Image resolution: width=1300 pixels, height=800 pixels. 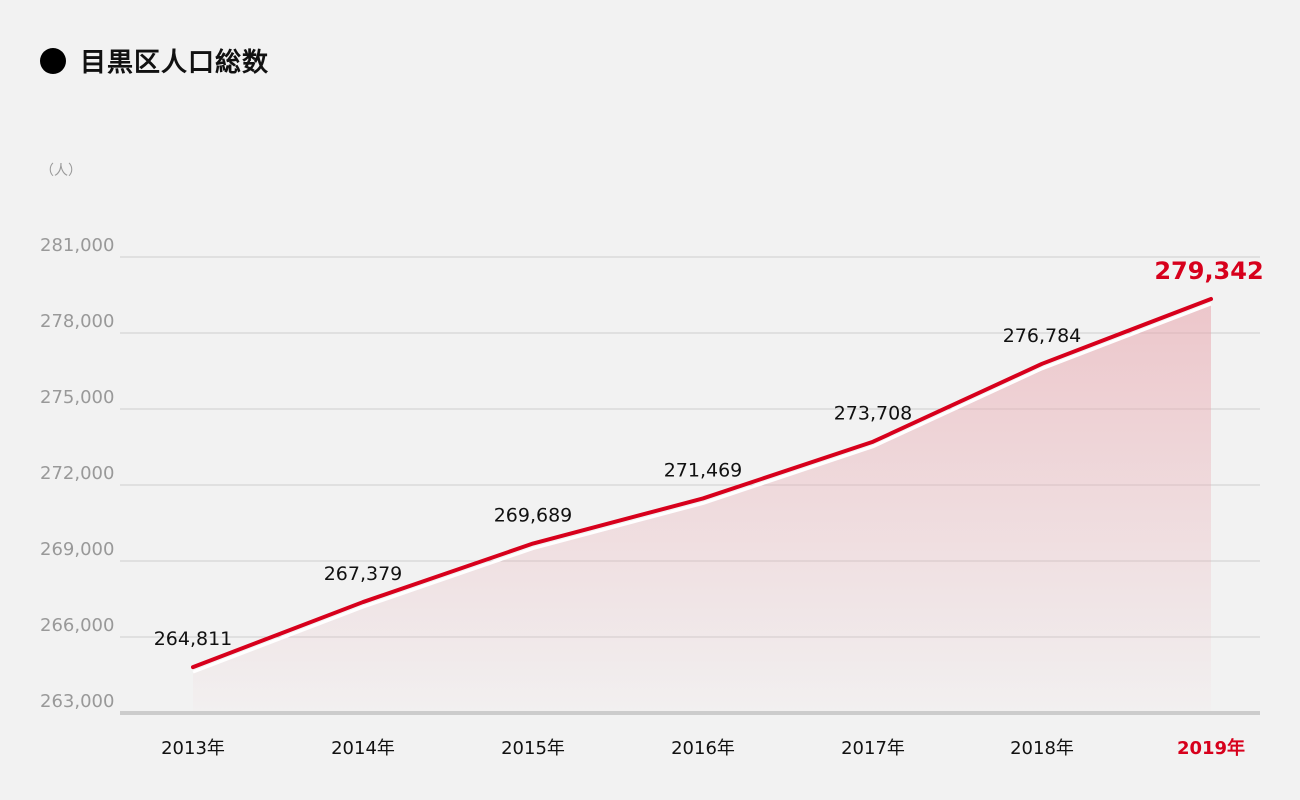 What do you see at coordinates (53, 60) in the screenshot?
I see `bullet-dot-icon` at bounding box center [53, 60].